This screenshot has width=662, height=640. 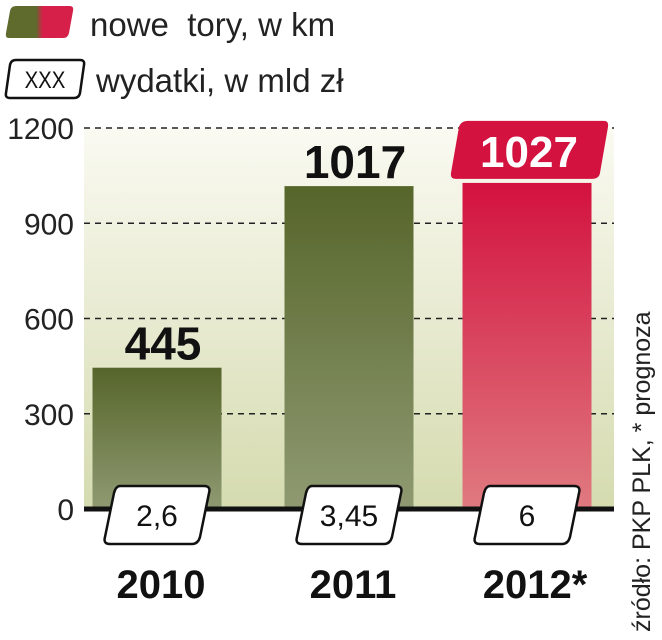 I want to click on bar-value-label: 1017, so click(x=355, y=162).